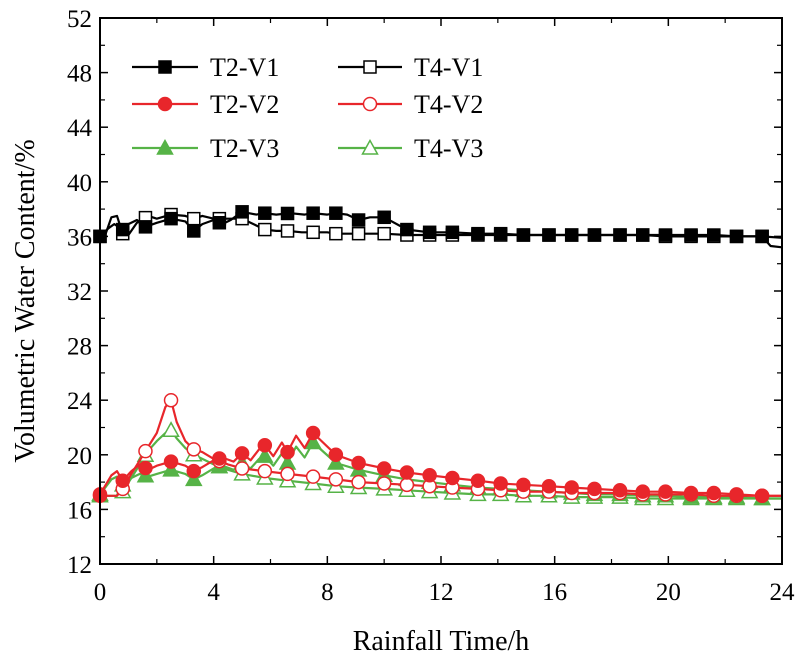  I want to click on legend-label: T4-V1, so click(448, 67).